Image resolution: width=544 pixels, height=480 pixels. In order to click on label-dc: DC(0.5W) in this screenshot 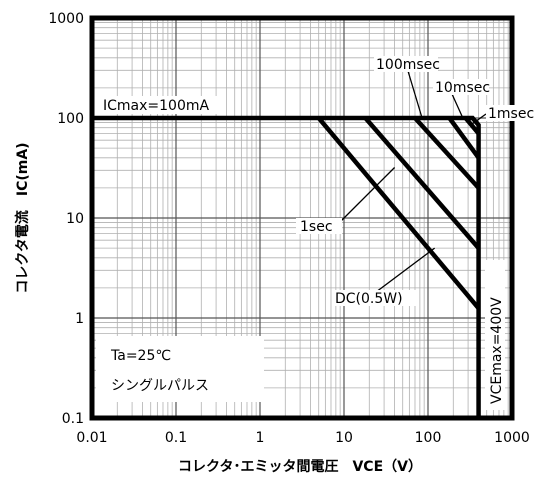, I will do `click(376, 298)`.